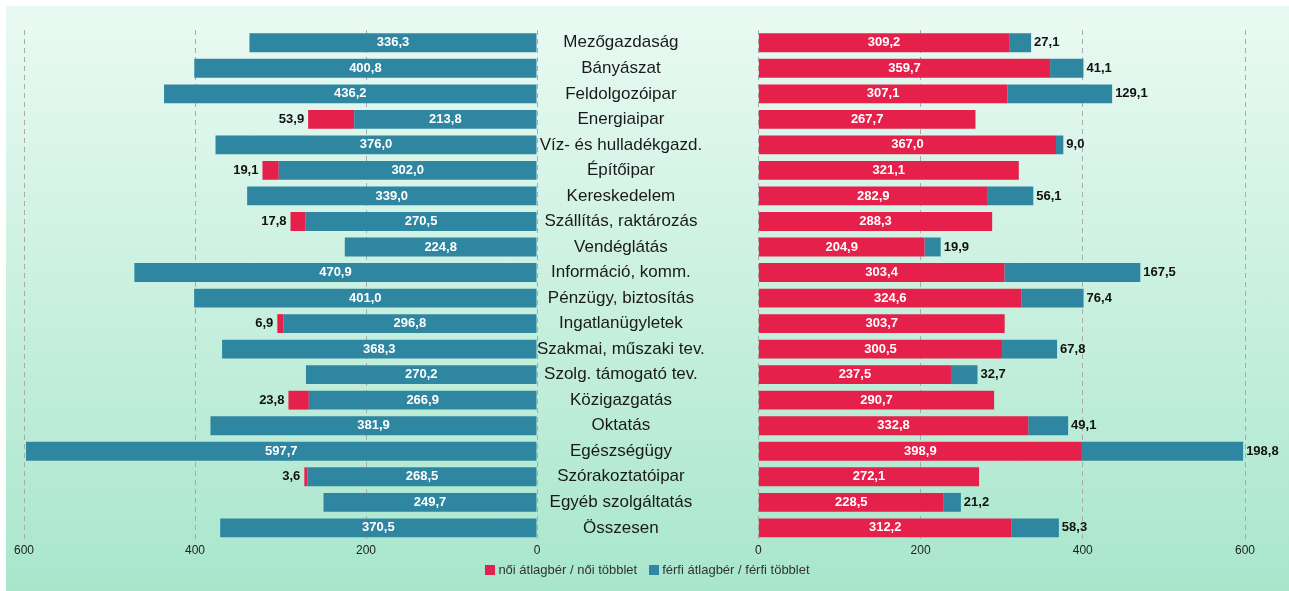  What do you see at coordinates (873, 195) in the screenshot?
I see `data-label: 282,9` at bounding box center [873, 195].